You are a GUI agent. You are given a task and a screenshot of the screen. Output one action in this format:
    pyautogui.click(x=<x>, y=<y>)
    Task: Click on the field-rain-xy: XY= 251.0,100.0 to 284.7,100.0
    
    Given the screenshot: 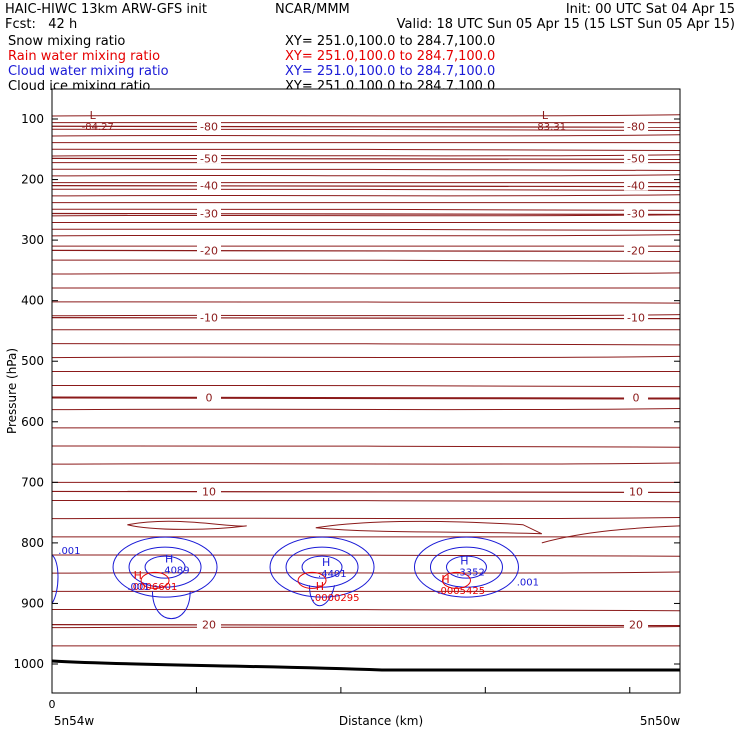 What is the action you would take?
    pyautogui.click(x=390, y=56)
    